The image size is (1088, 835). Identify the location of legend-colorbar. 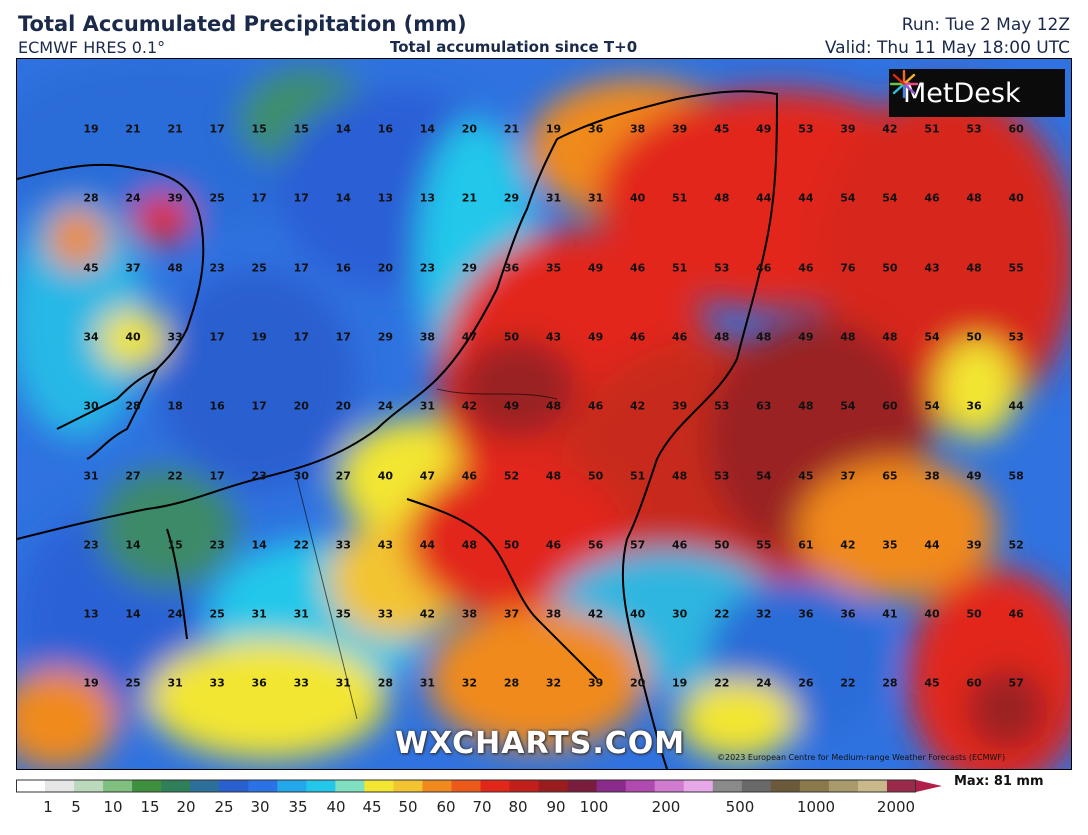
(479, 786).